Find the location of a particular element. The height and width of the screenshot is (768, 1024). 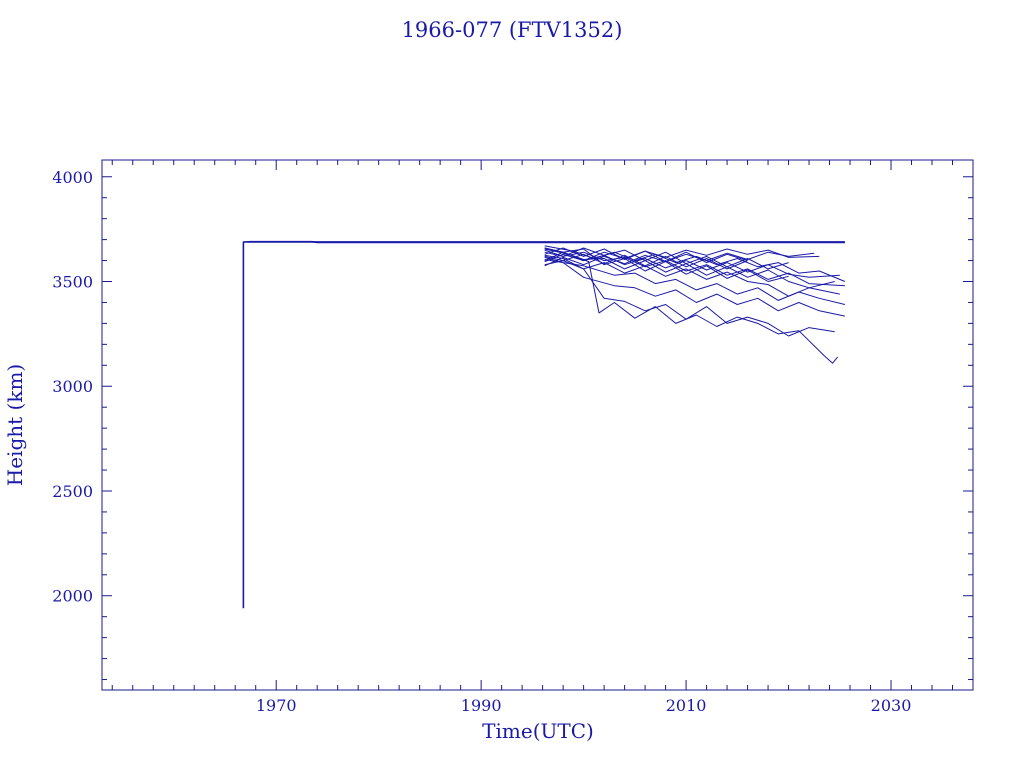

y-tick-label: 2500 is located at coordinates (72, 491).